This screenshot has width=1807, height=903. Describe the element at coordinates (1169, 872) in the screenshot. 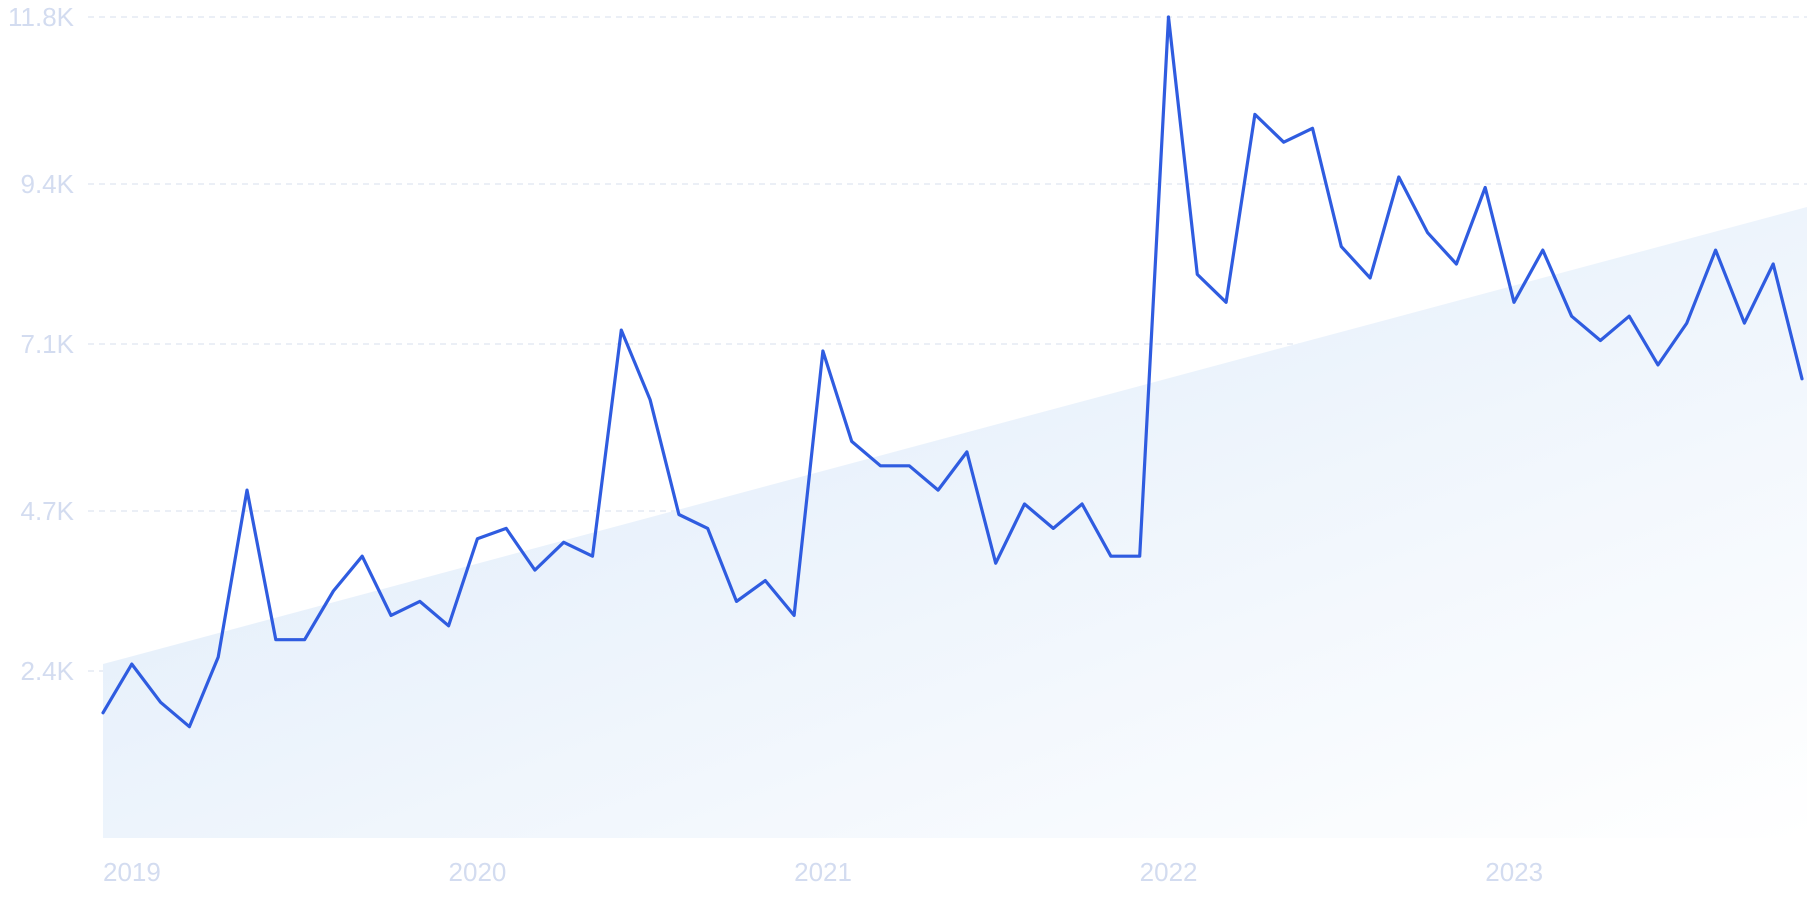

I see `x-tick-label: 2022` at that location.